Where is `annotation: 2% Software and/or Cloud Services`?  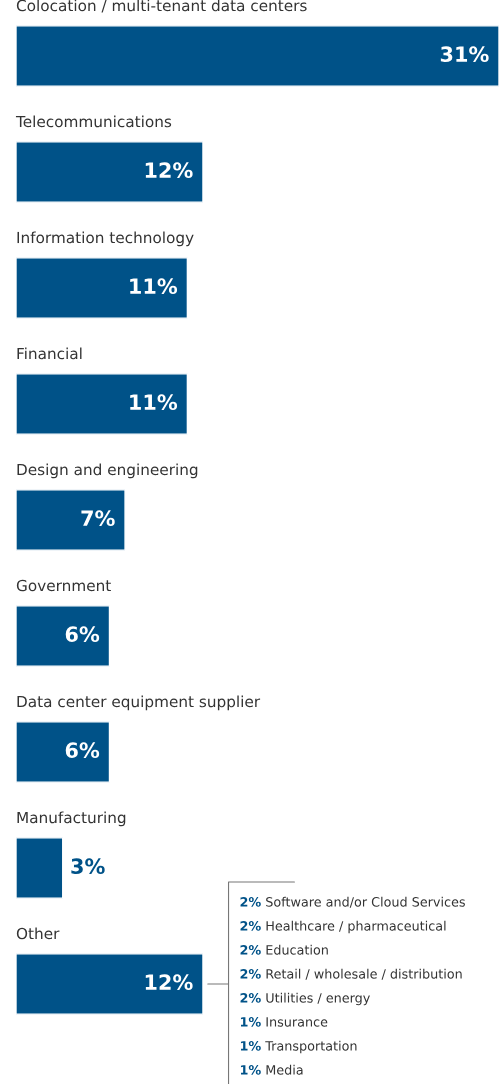 annotation: 2% Software and/or Cloud Services is located at coordinates (352, 902).